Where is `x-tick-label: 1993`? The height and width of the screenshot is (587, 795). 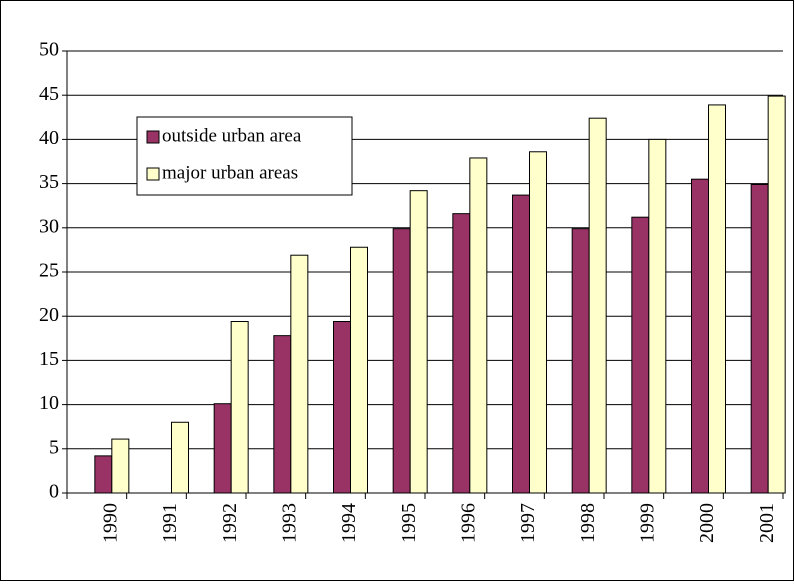
x-tick-label: 1993 is located at coordinates (289, 523).